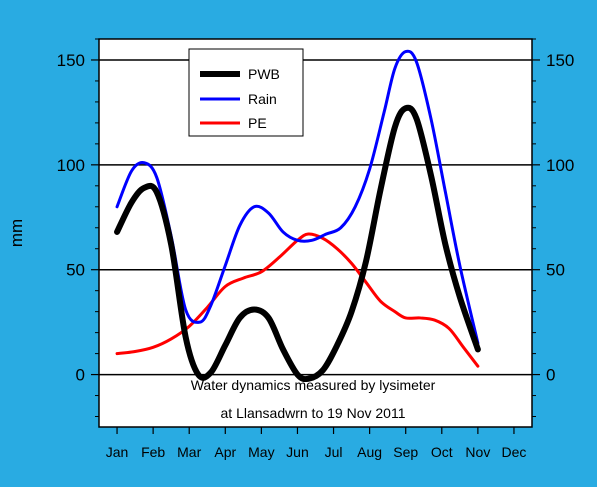 The image size is (597, 487). Describe the element at coordinates (71, 60) in the screenshot. I see `y-tick-label-left-150: 150` at that location.